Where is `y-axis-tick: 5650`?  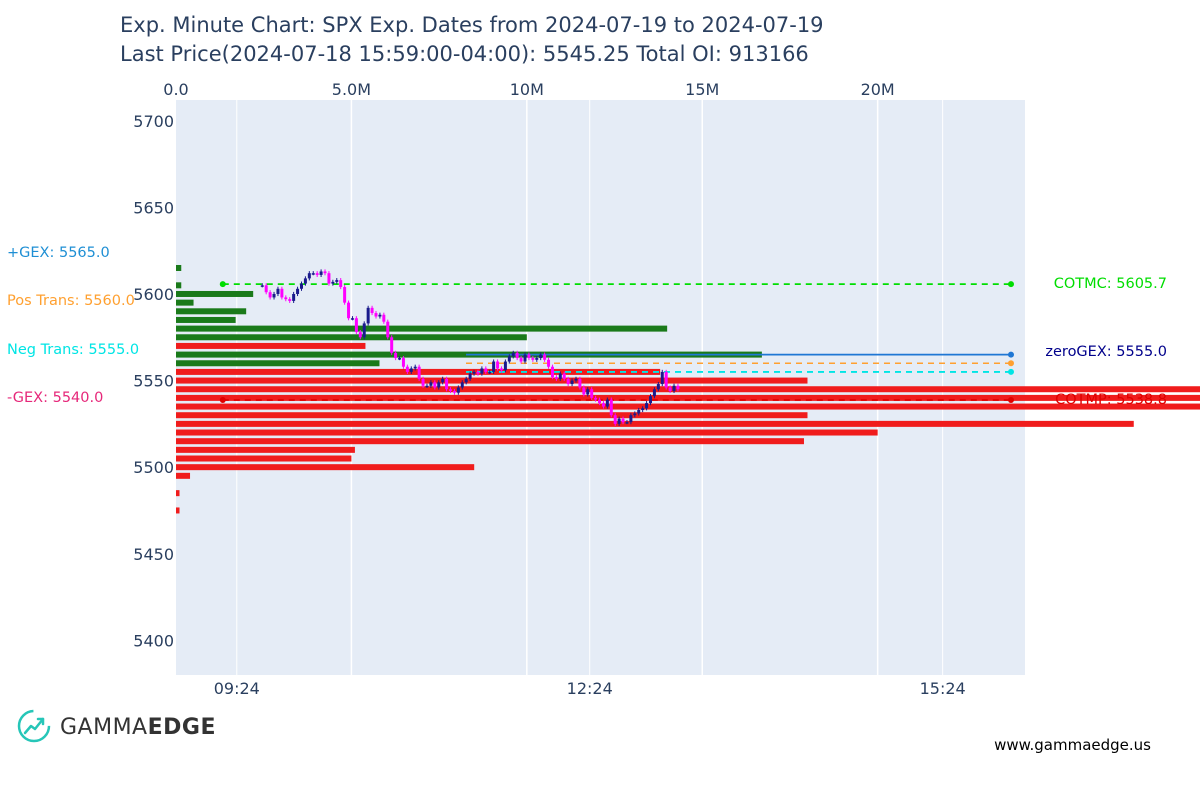 y-axis-tick: 5650 is located at coordinates (153, 207).